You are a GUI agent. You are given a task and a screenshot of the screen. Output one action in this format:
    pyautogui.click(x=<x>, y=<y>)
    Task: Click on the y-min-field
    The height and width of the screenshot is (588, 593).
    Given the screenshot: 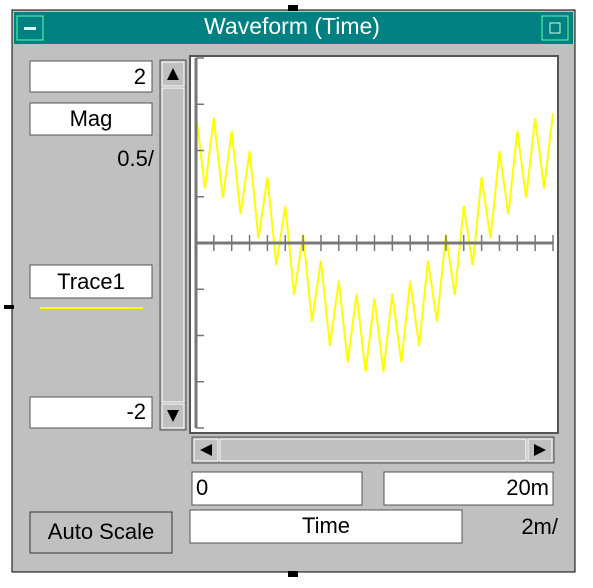 What is the action you would take?
    pyautogui.click(x=91, y=412)
    